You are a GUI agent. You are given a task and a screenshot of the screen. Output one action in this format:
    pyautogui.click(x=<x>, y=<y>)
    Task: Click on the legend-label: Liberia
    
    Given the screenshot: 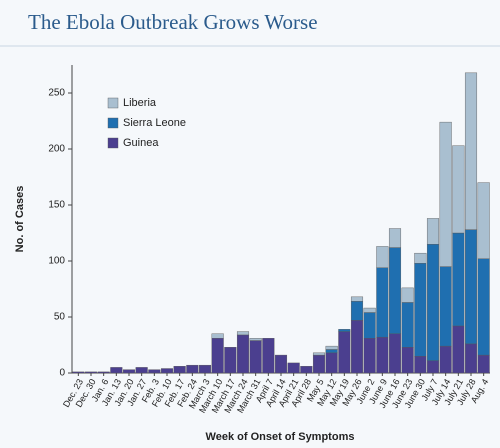 What is the action you would take?
    pyautogui.click(x=140, y=103)
    